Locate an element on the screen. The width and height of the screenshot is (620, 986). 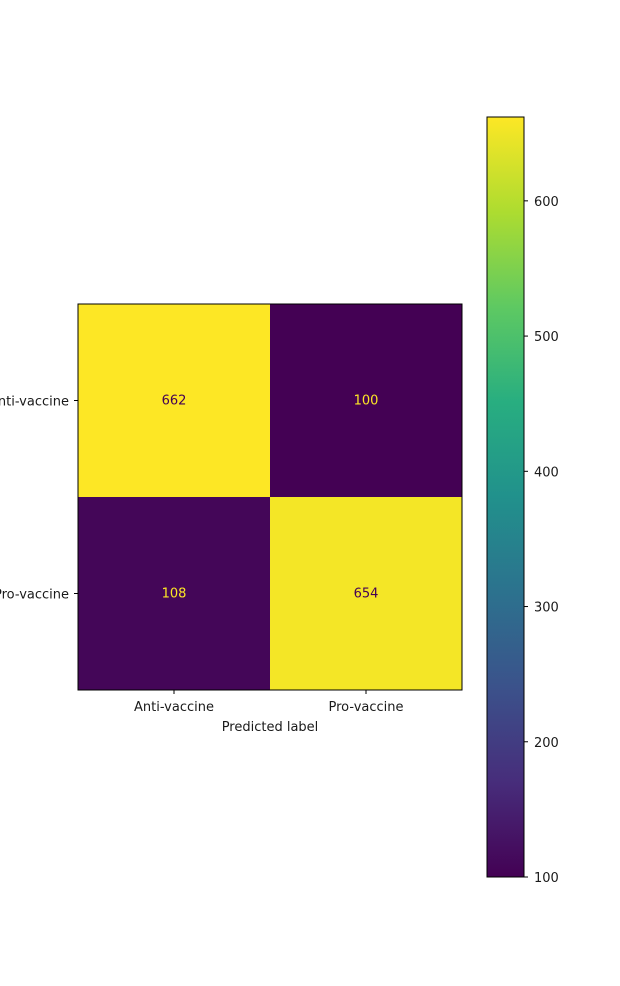
colorbar-axis: 100 200 300 400 500 600 is located at coordinates (541, 540).